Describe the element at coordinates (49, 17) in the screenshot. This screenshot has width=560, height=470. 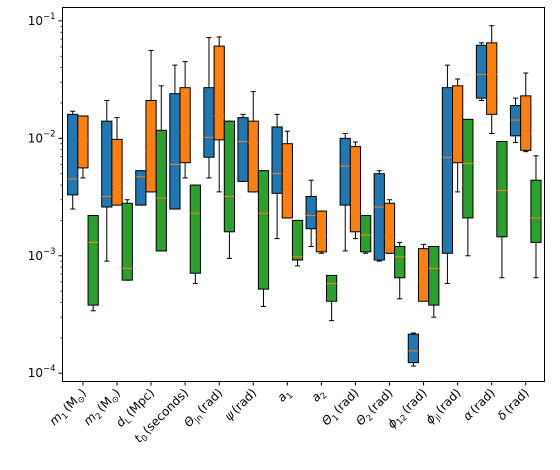
I see `y-tick-exponent: −1` at that location.